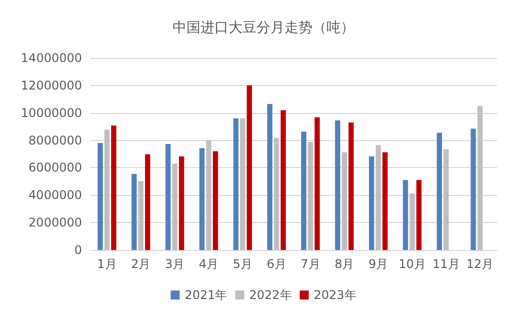 The image size is (527, 320). Describe the element at coordinates (141, 264) in the screenshot. I see `x-tick-label: 2月` at that location.